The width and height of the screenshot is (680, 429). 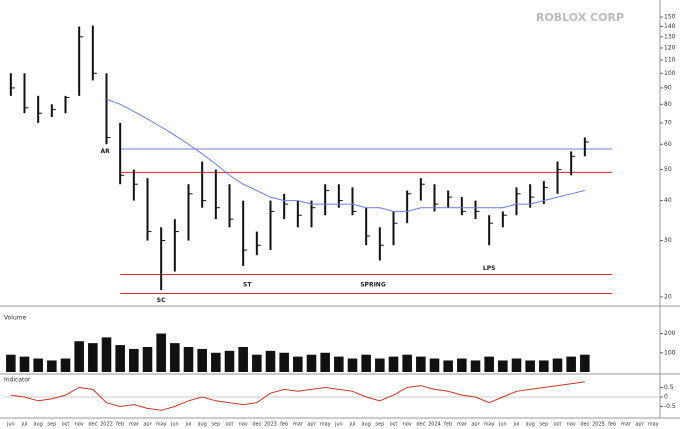 What do you see at coordinates (297, 396) in the screenshot?
I see `indicator-line` at bounding box center [297, 396].